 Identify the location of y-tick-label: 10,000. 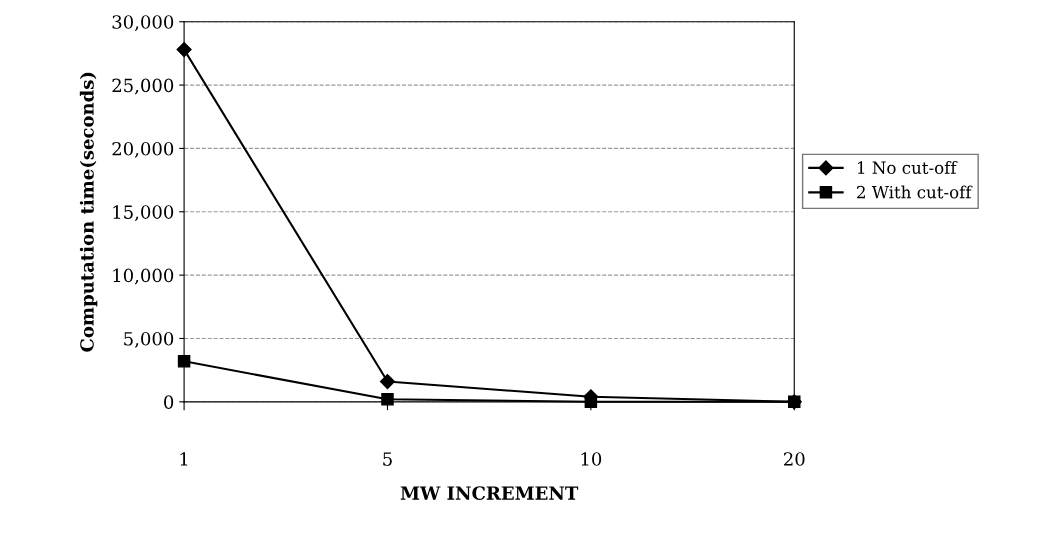
(143, 276).